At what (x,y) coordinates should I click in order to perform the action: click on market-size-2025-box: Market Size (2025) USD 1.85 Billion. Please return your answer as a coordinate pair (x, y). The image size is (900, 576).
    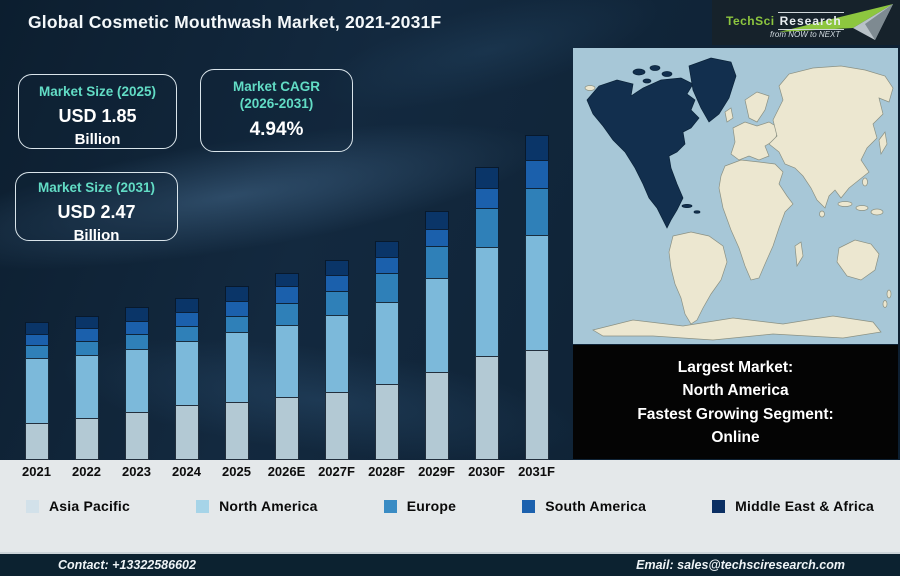
    Looking at the image, I should click on (97, 111).